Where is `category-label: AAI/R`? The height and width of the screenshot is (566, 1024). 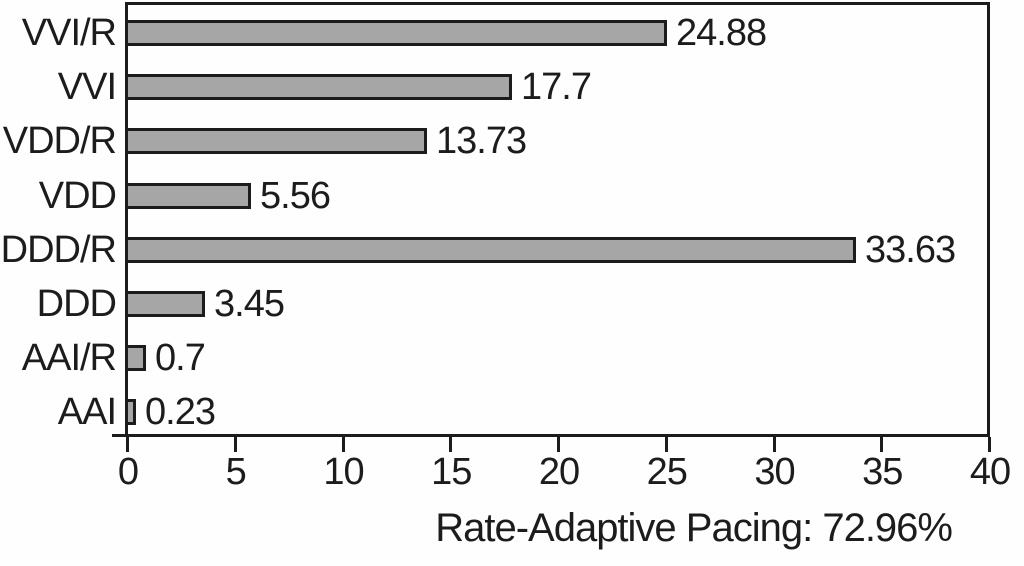
category-label: AAI/R is located at coordinates (69, 358).